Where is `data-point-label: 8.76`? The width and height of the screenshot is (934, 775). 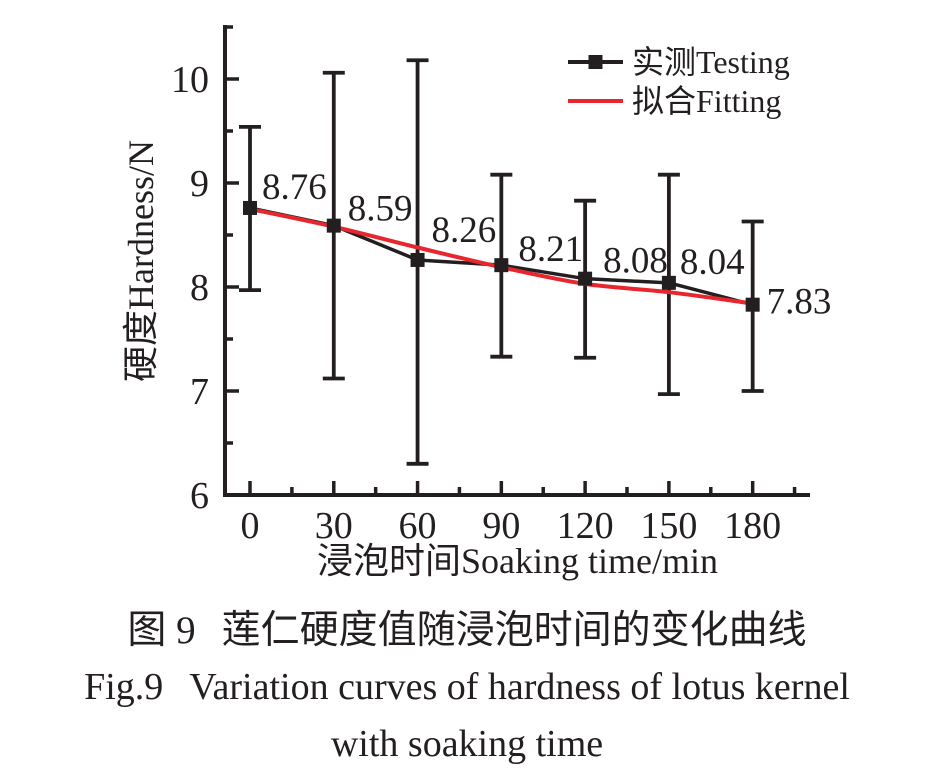 data-point-label: 8.76 is located at coordinates (294, 187).